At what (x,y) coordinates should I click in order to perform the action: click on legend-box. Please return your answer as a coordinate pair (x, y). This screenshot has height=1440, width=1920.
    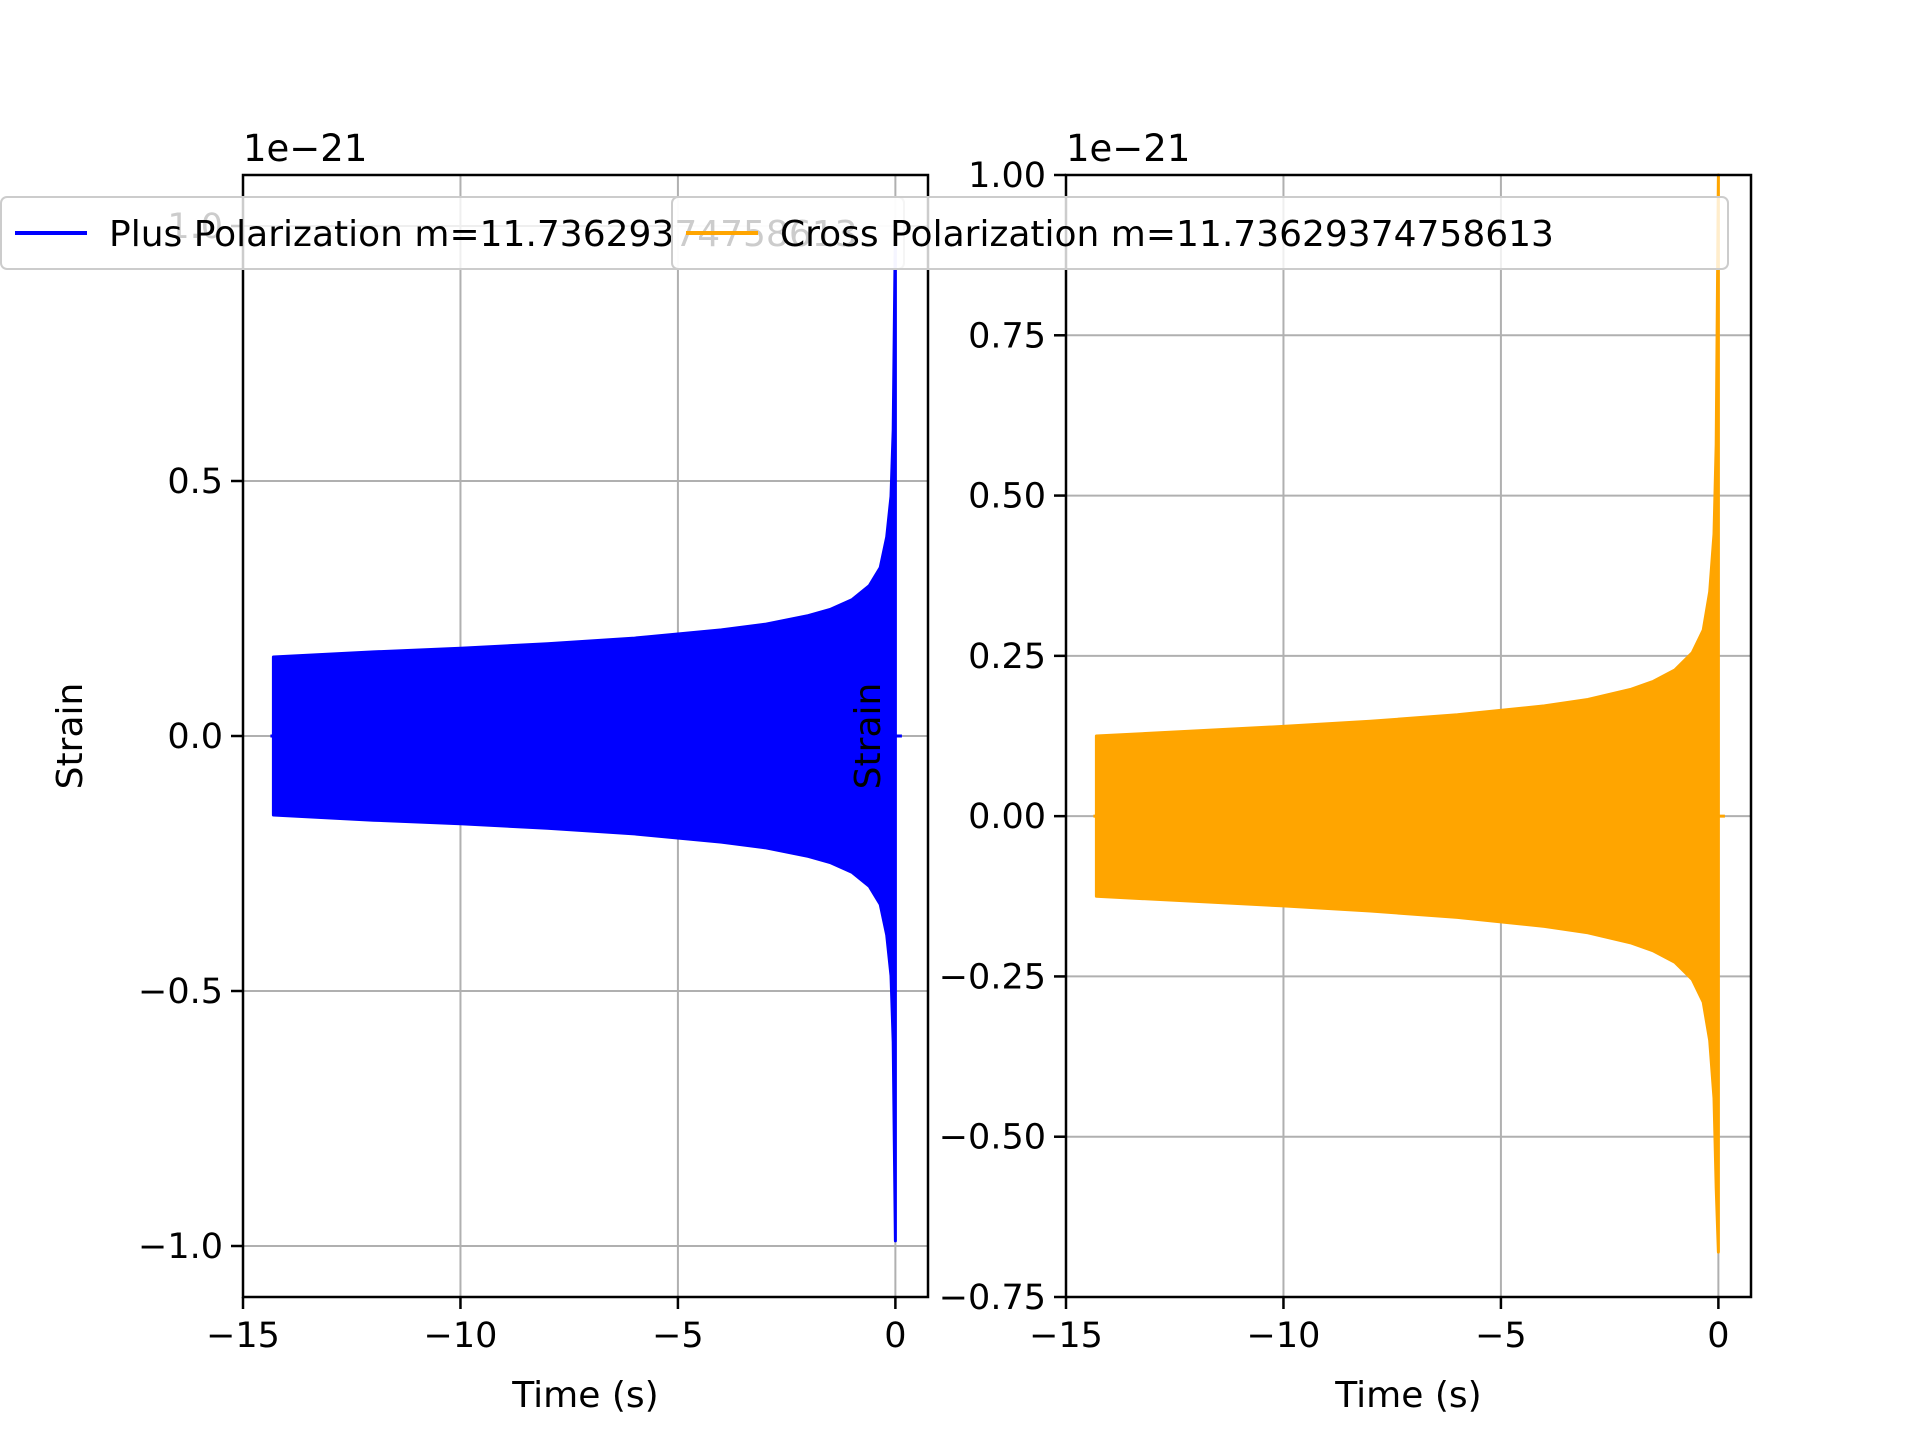
    Looking at the image, I should click on (1200, 233).